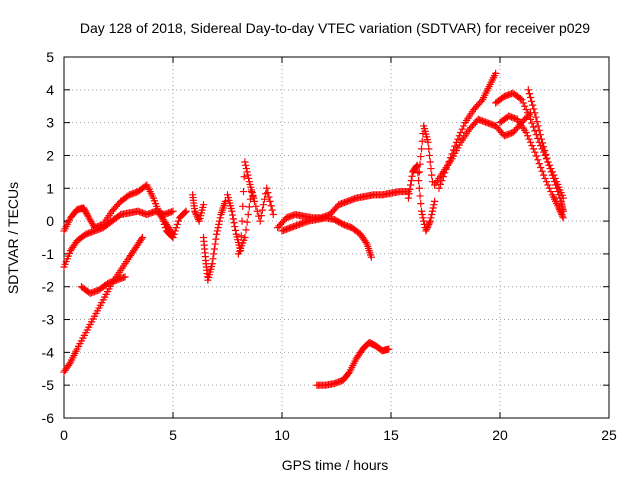 This screenshot has width=640, height=480. I want to click on series-track-p, so click(467, 130).